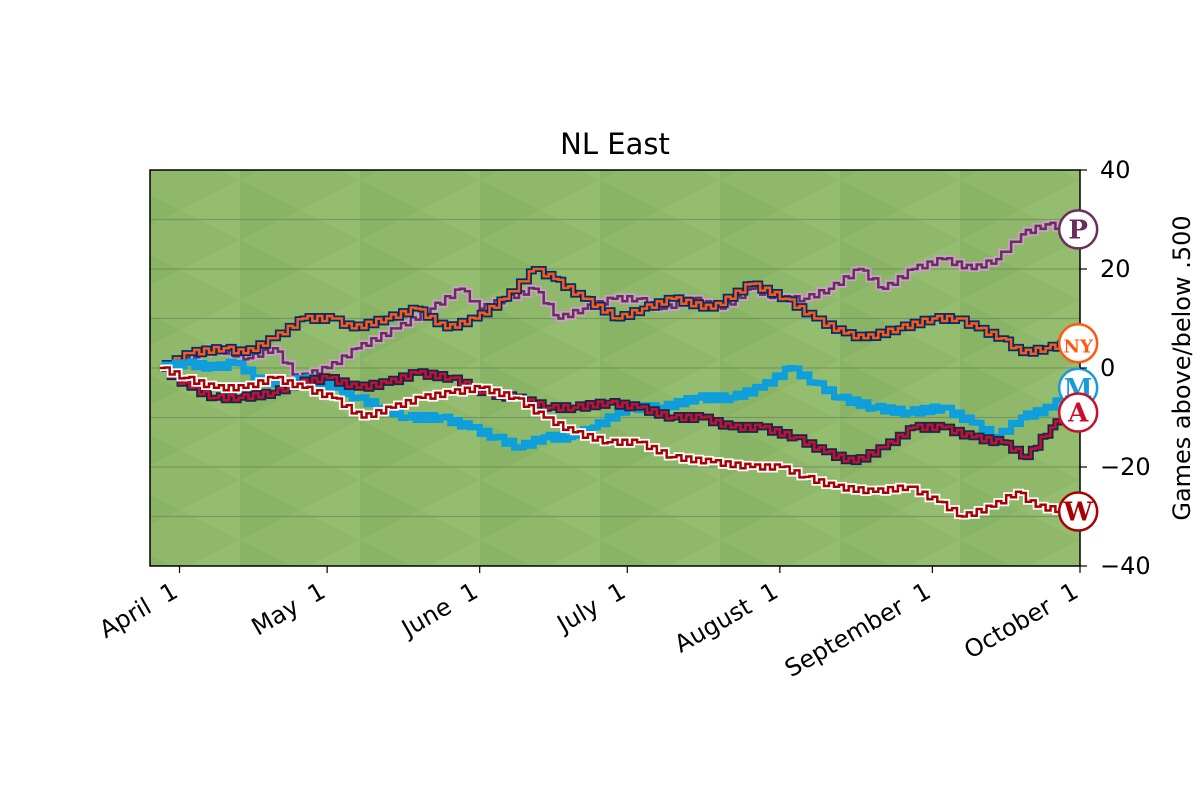 This screenshot has height=800, width=1200. What do you see at coordinates (1115, 170) in the screenshot?
I see `y-tick-label: 40` at bounding box center [1115, 170].